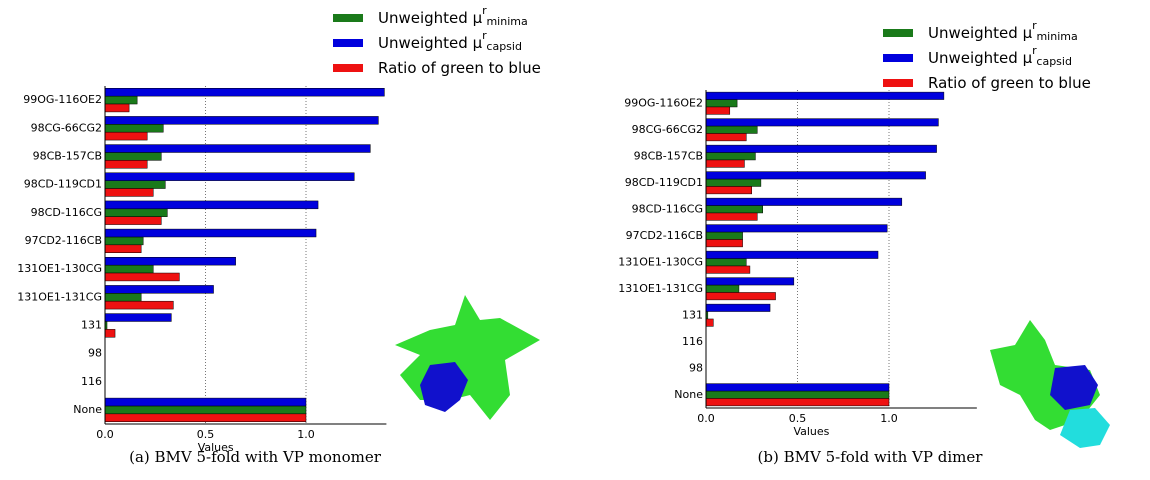 This screenshot has height=480, width=1150. Describe the element at coordinates (1054, 61) in the screenshot. I see `legend-sub: capsid` at that location.